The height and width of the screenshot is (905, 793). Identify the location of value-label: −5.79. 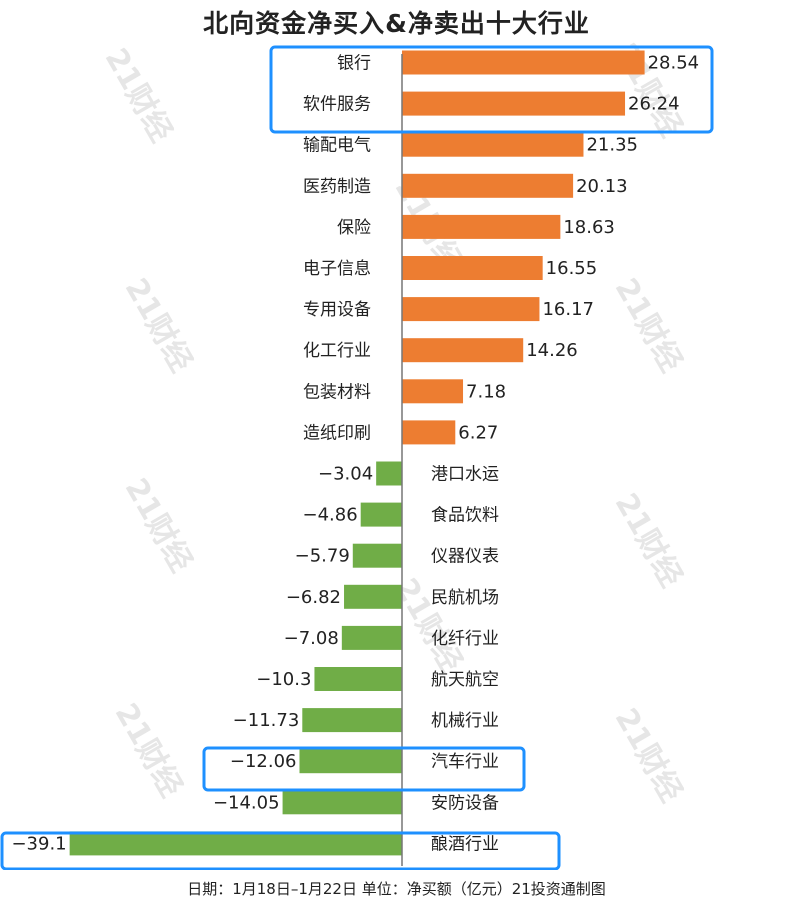
(322, 556).